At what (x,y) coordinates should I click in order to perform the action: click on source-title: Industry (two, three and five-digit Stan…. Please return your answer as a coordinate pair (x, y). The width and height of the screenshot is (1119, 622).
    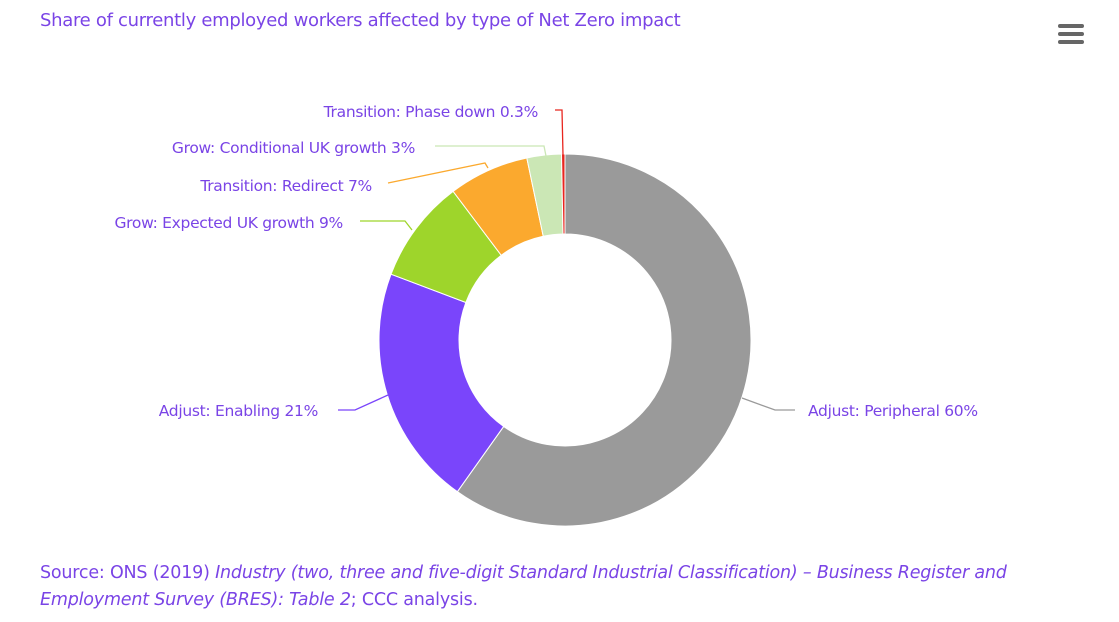
    Looking at the image, I should click on (523, 586).